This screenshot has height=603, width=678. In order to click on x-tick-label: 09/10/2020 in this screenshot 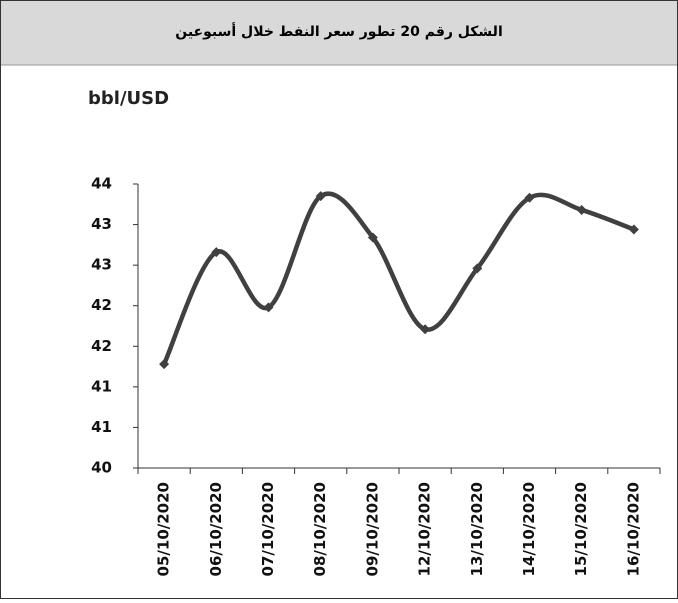, I will do `click(372, 529)`.